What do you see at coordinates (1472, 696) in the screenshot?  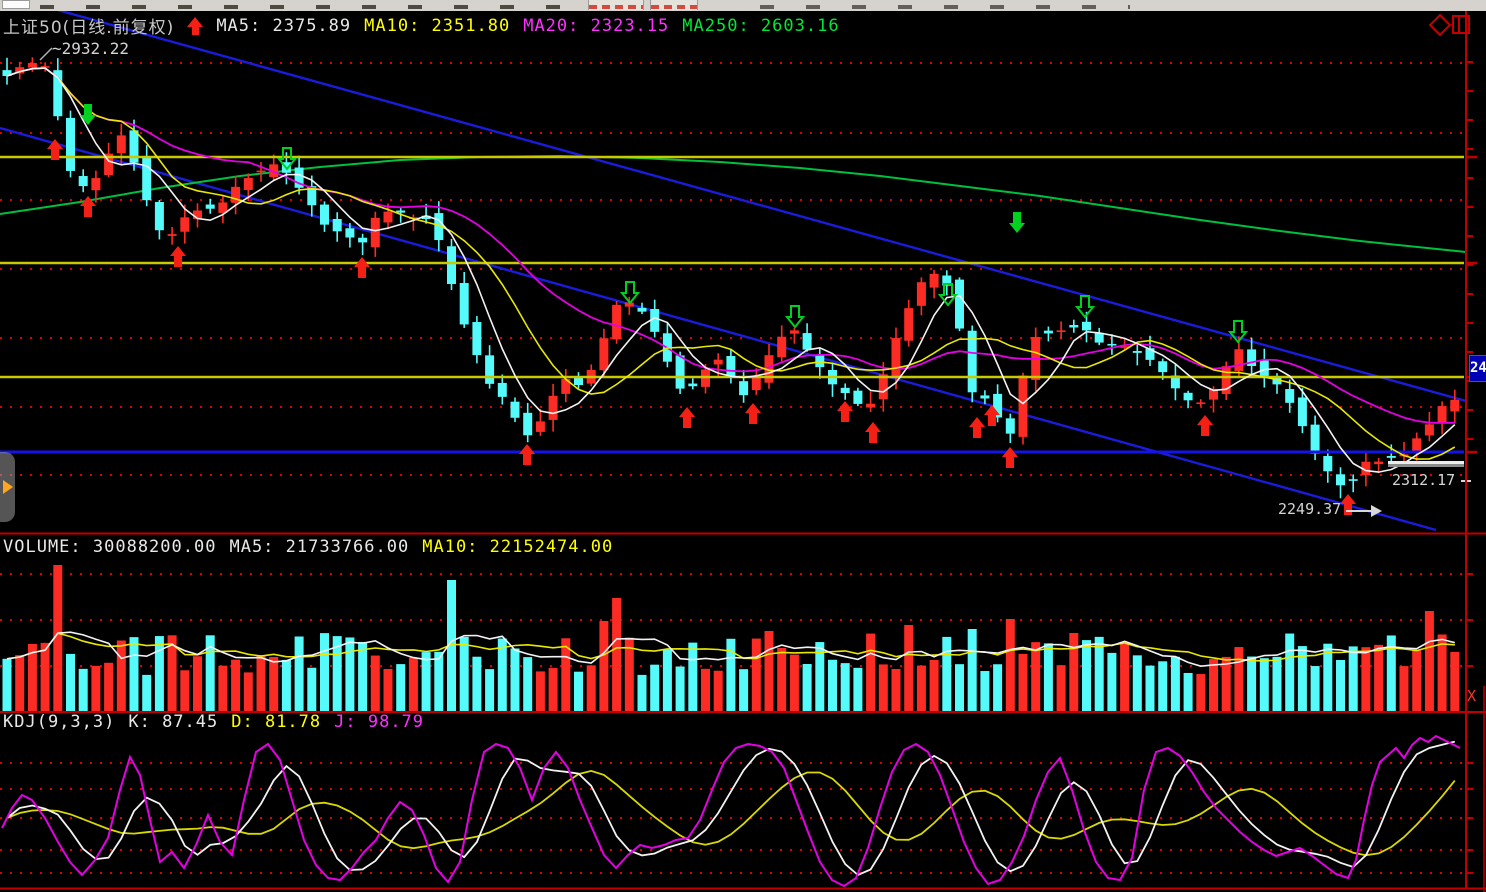 I see `panel-close-x: X` at bounding box center [1472, 696].